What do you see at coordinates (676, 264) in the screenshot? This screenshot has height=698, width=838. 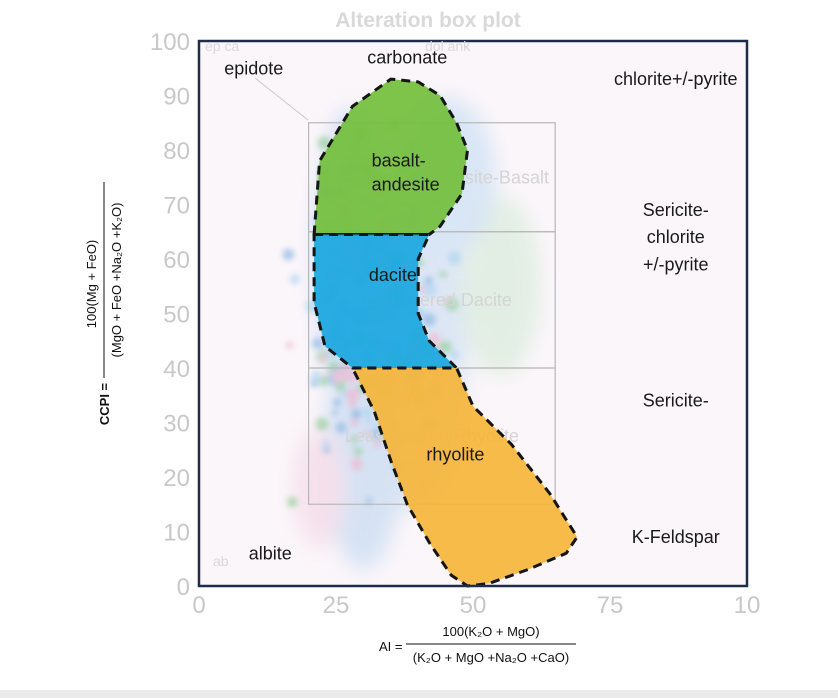 I see `field-label: +/-pyrite` at bounding box center [676, 264].